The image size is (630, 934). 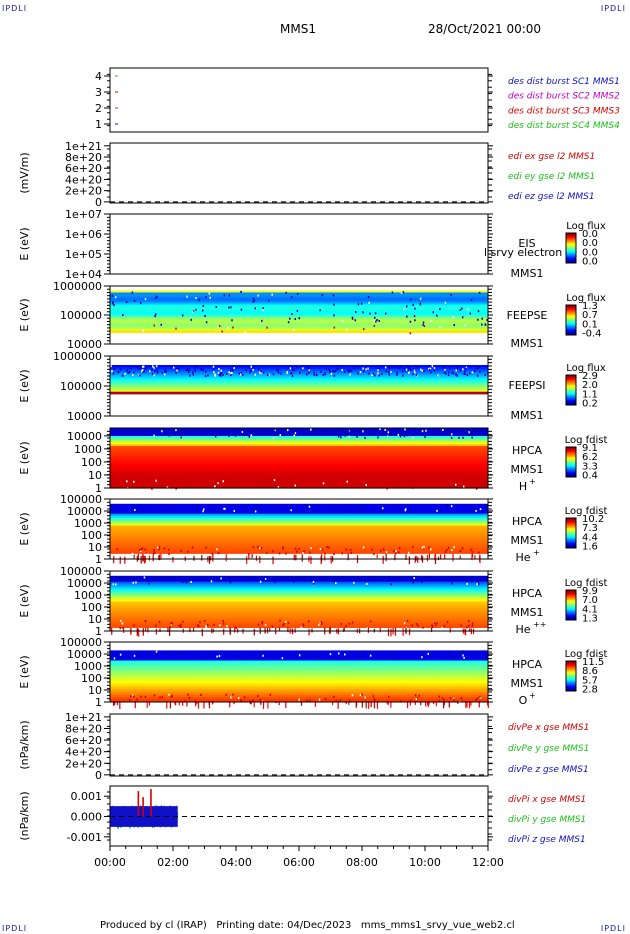 I want to click on colorbar-title: Log fdist, so click(x=586, y=511).